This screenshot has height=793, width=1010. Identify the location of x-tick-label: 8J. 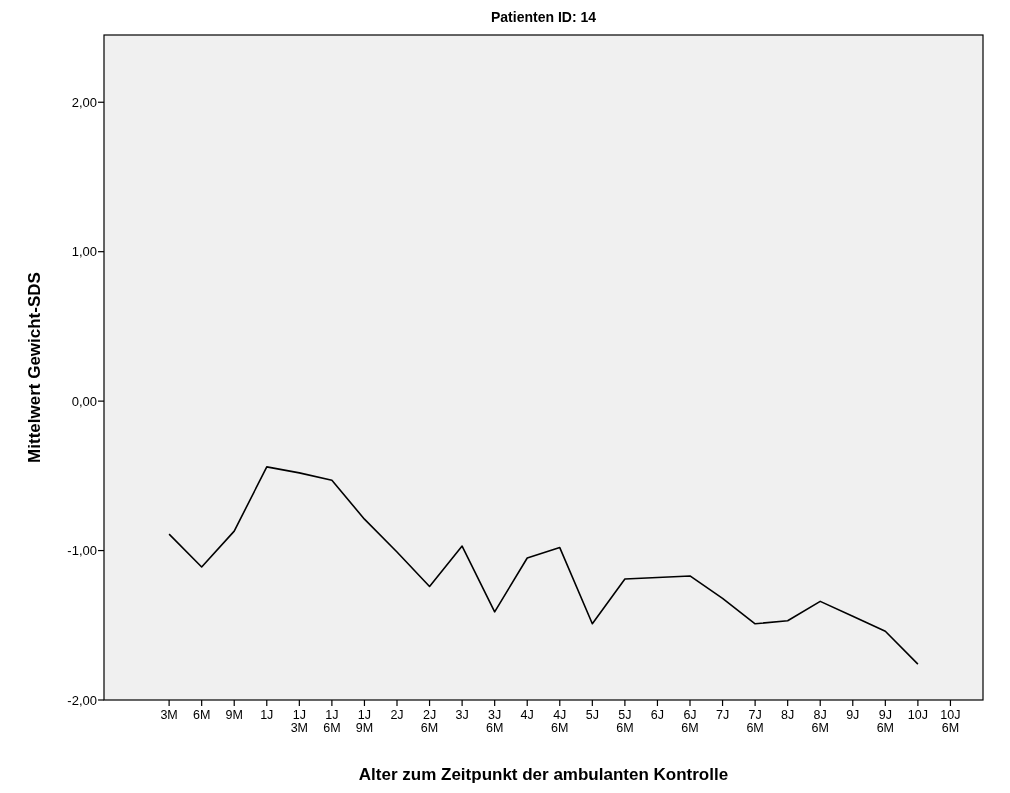
(788, 715).